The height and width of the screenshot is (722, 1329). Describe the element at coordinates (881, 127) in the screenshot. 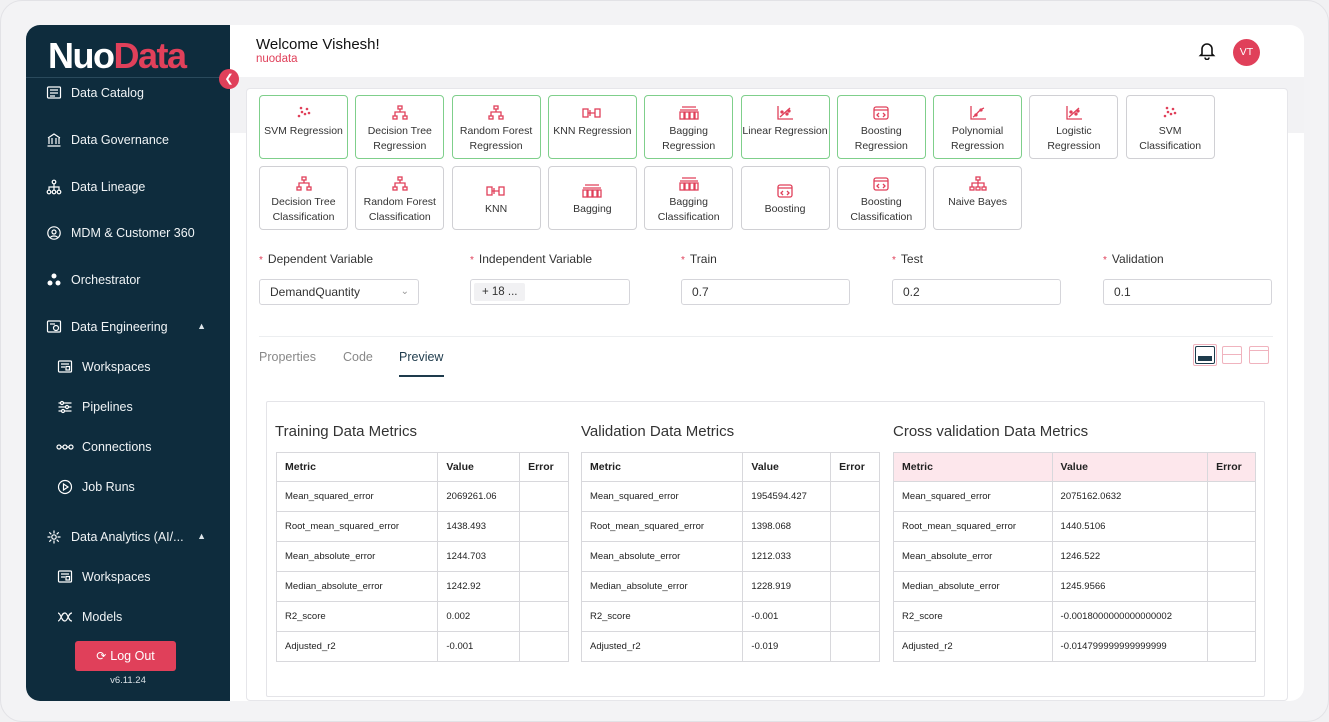

I see `model-card-boosting-regression: Boosting Regression` at that location.